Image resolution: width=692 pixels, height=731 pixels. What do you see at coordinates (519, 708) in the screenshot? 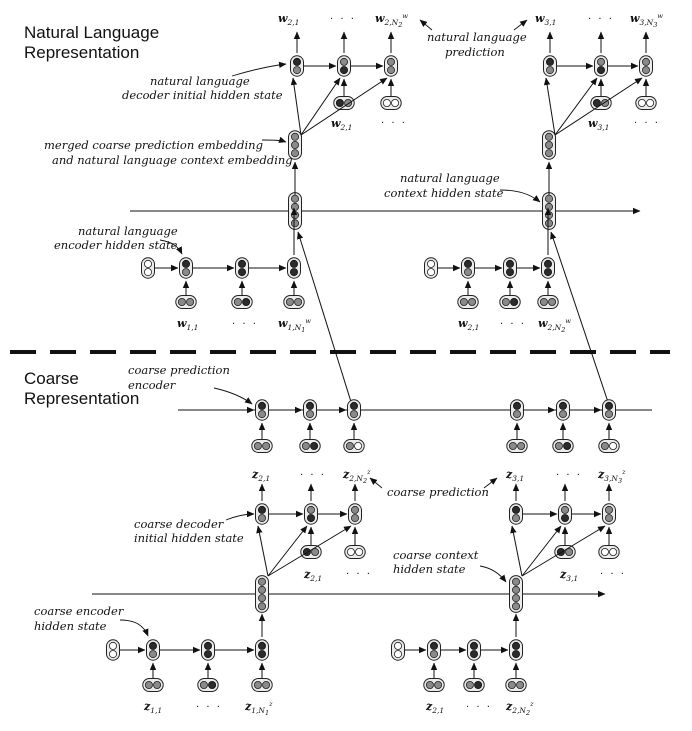
I see `token-z2N-in: z2,N2z` at bounding box center [519, 708].